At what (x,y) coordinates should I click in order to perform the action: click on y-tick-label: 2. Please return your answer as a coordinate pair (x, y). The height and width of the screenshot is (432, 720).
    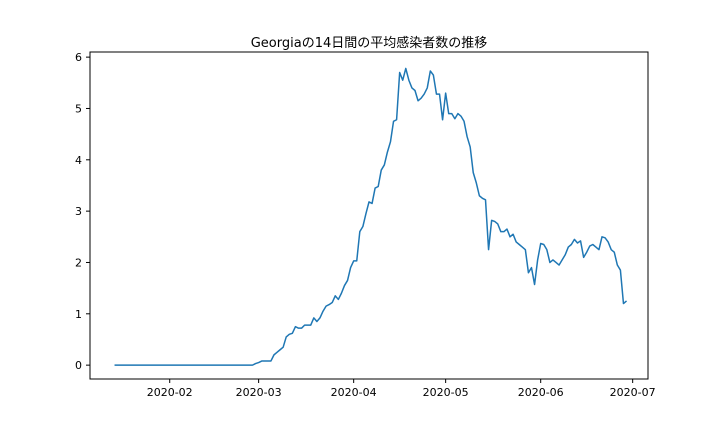
    Looking at the image, I should click on (78, 262).